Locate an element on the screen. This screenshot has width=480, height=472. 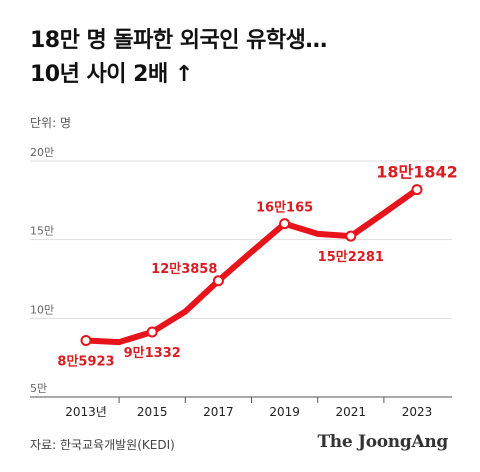
data-label: 16만165 is located at coordinates (284, 208).